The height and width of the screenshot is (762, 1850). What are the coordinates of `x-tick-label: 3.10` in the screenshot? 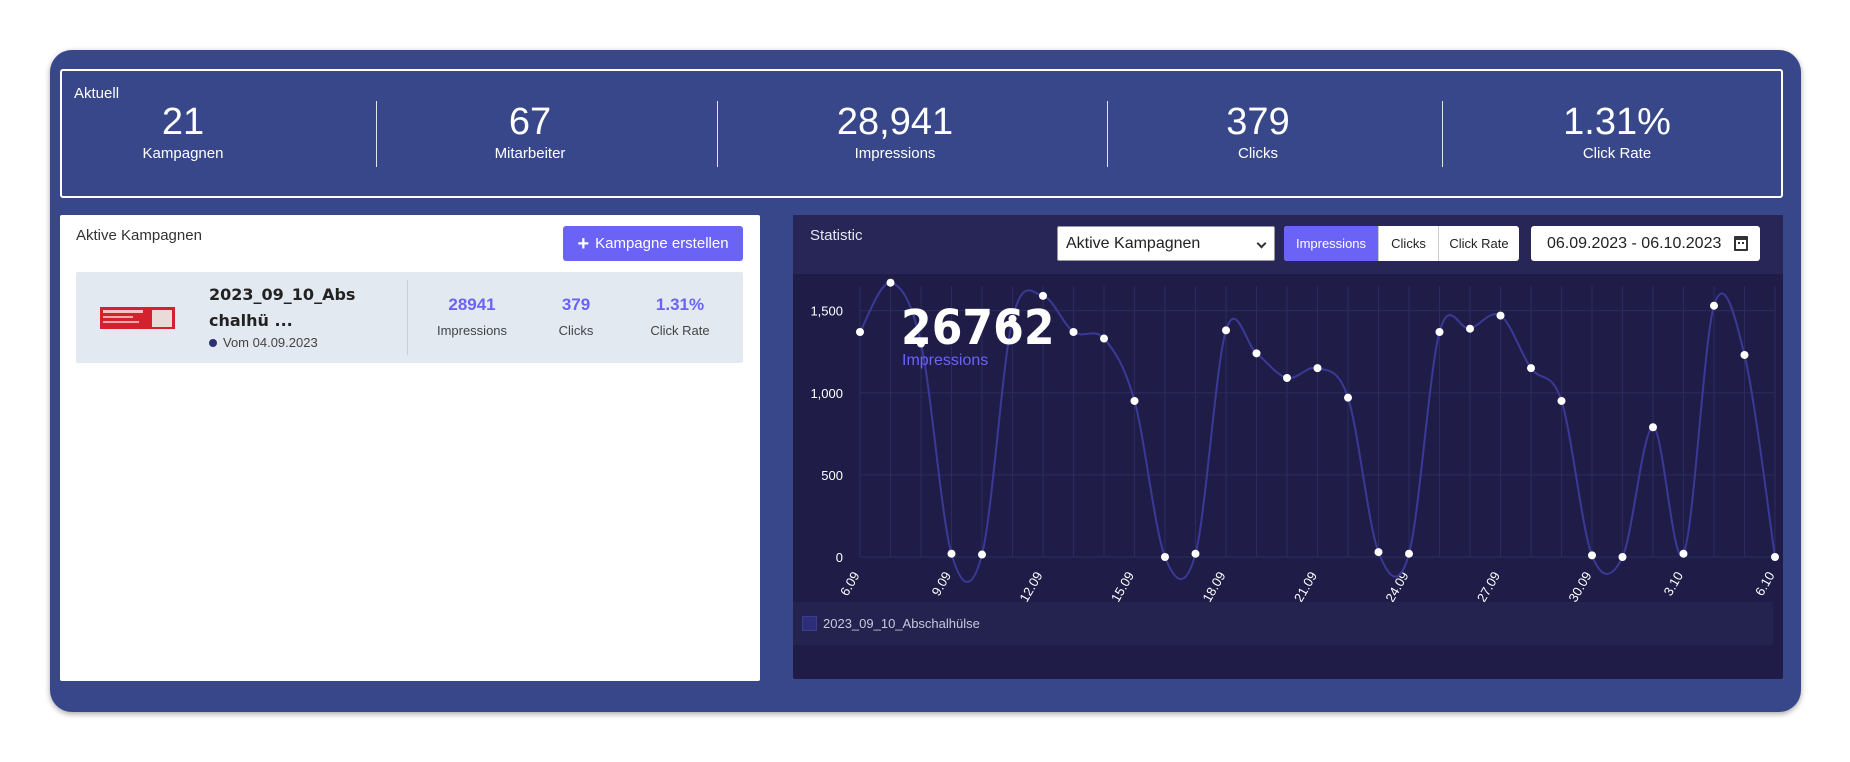 It's located at (1673, 583).